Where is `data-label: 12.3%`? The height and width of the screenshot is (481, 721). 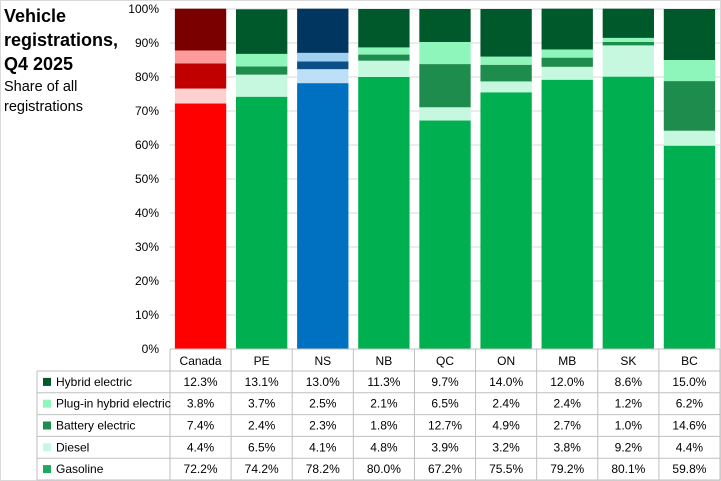 data-label: 12.3% is located at coordinates (201, 382).